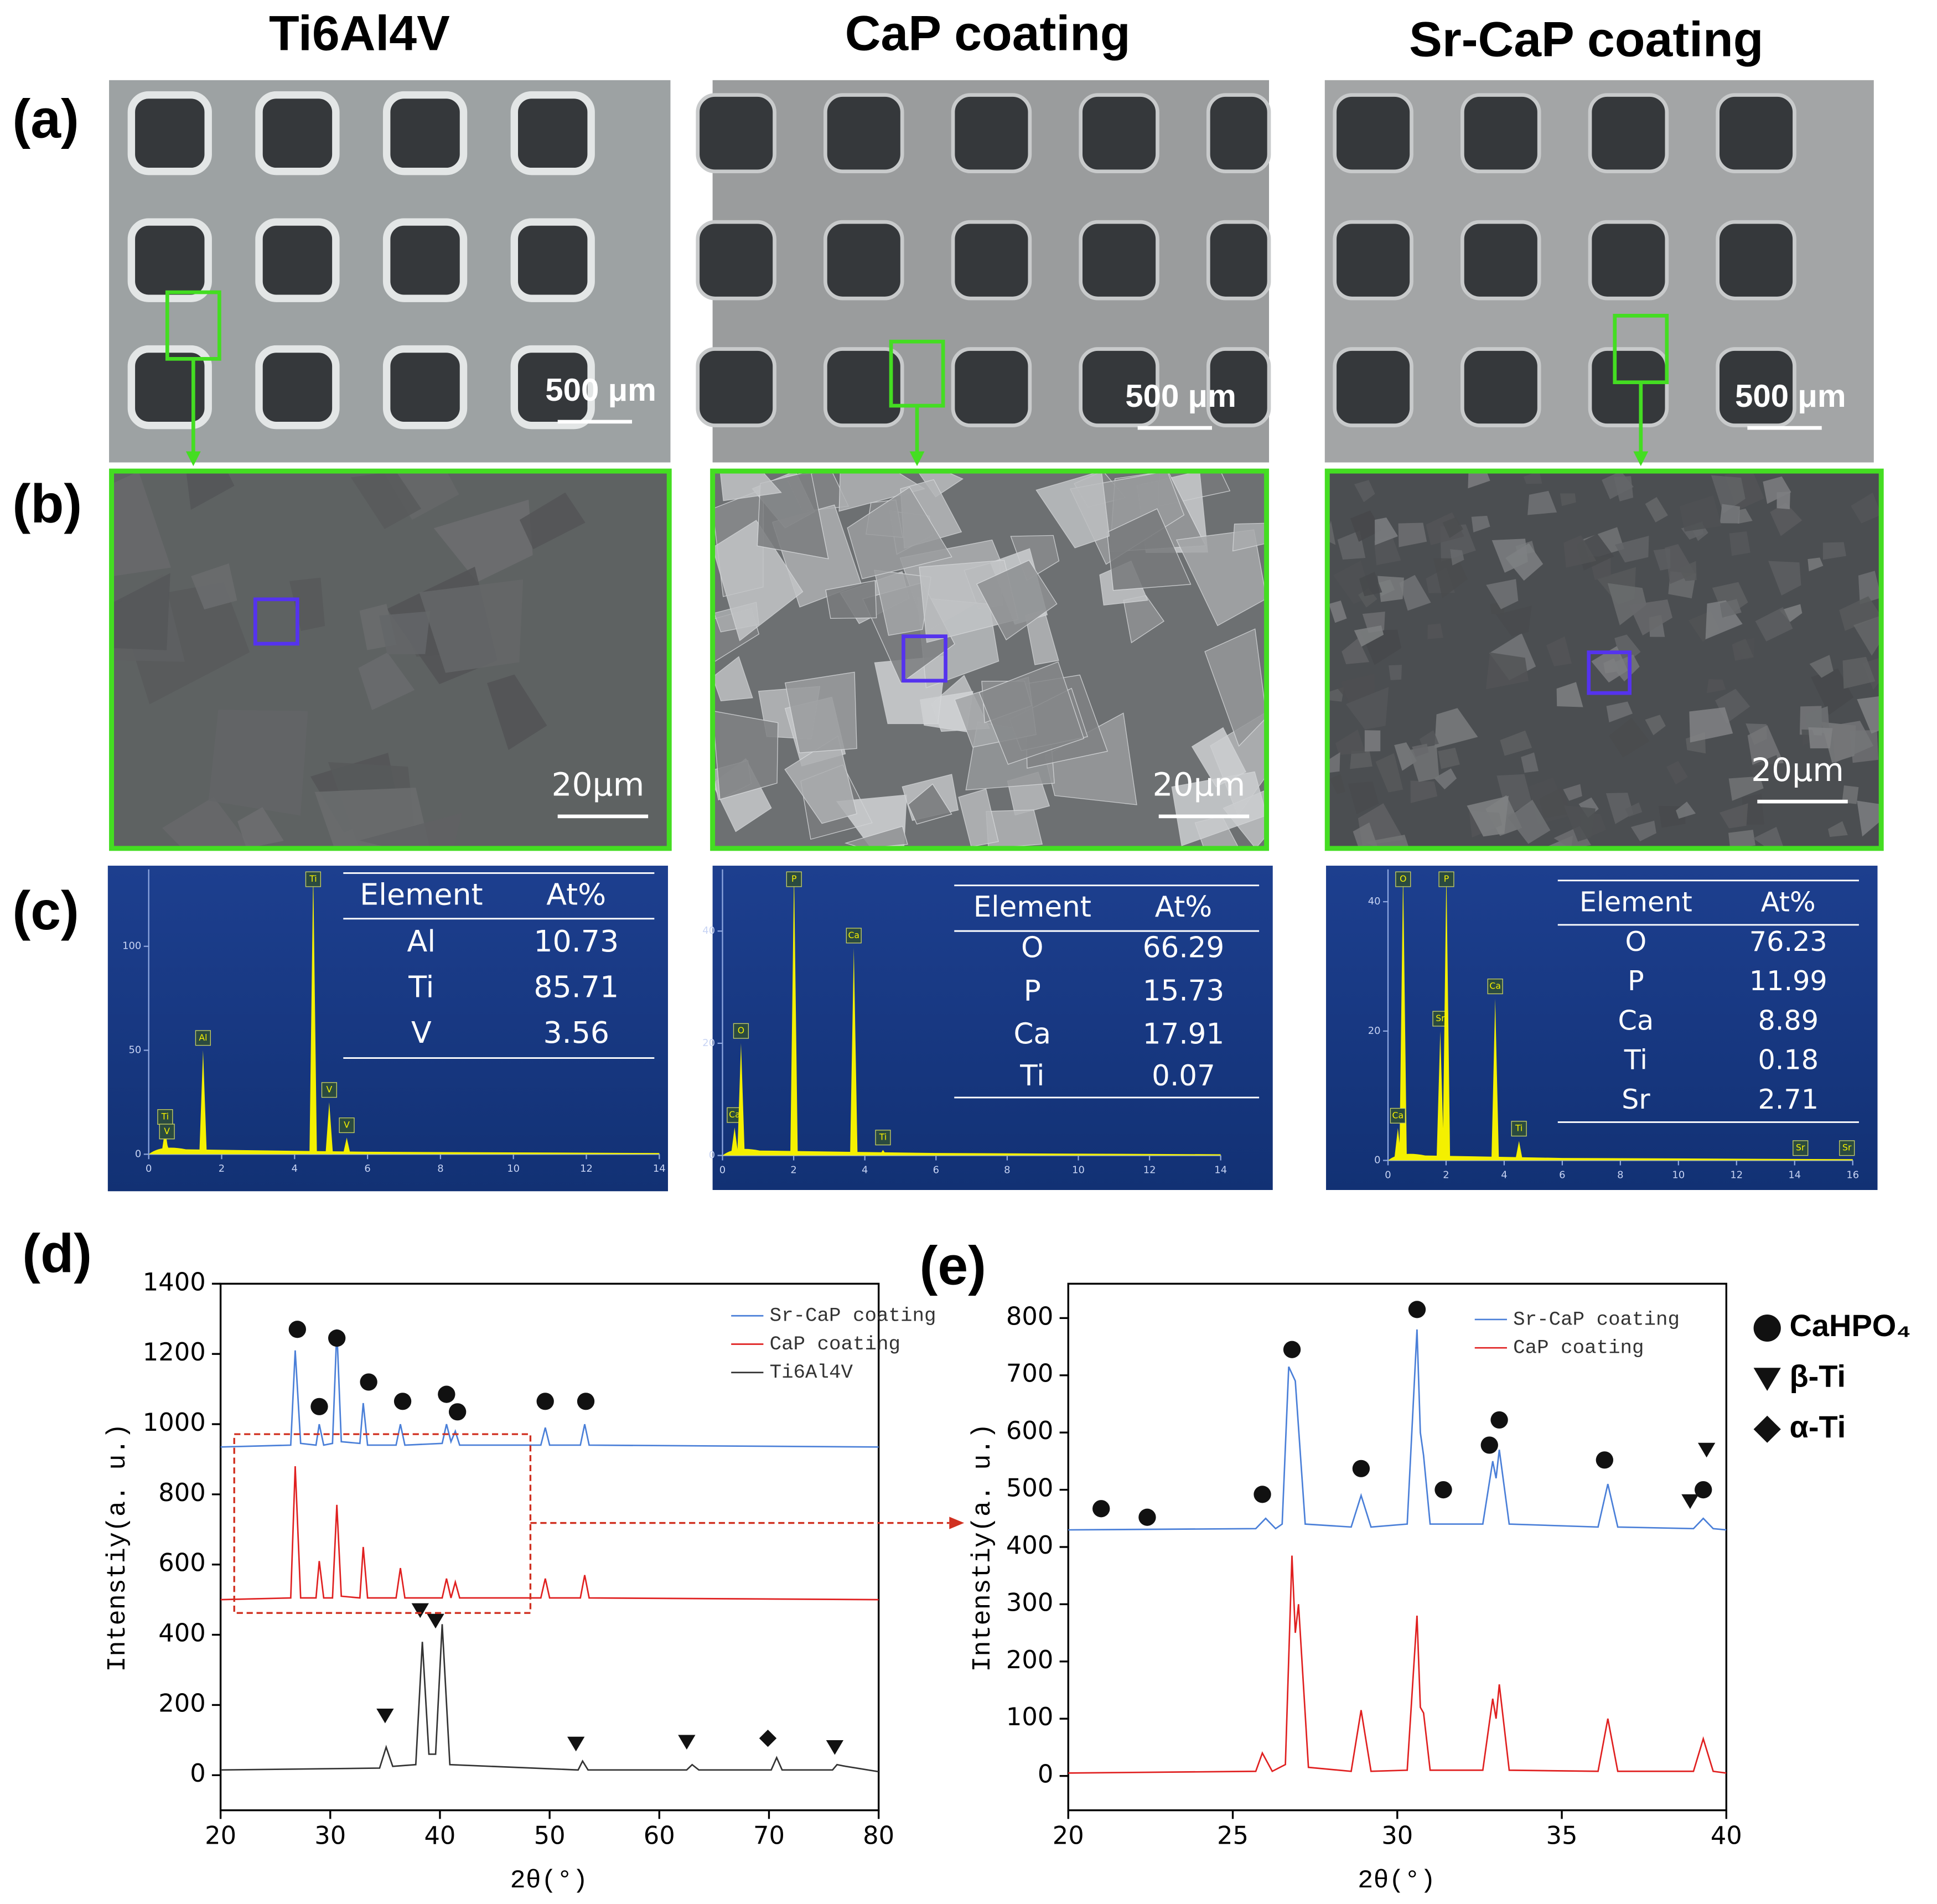 Image resolution: width=1937 pixels, height=1904 pixels. I want to click on legend-label: CaP coating, so click(835, 1344).